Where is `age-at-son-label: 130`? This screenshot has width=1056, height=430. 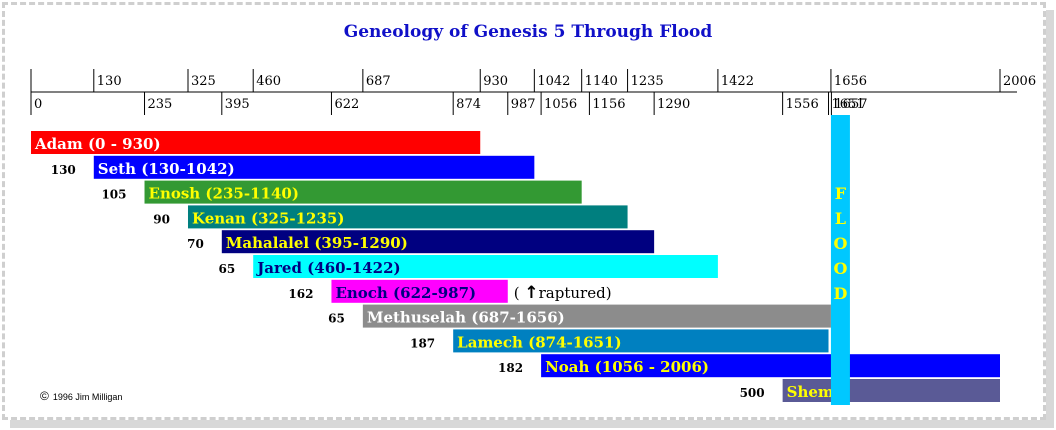
age-at-son-label: 130 is located at coordinates (63, 170).